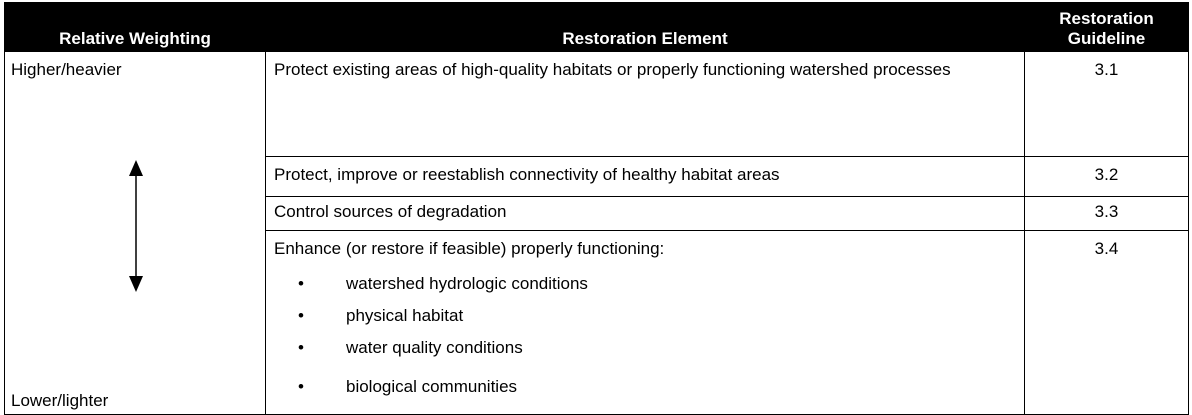 Image resolution: width=1192 pixels, height=415 pixels. Describe the element at coordinates (657, 387) in the screenshot. I see `bullet-item: biological communities` at that location.